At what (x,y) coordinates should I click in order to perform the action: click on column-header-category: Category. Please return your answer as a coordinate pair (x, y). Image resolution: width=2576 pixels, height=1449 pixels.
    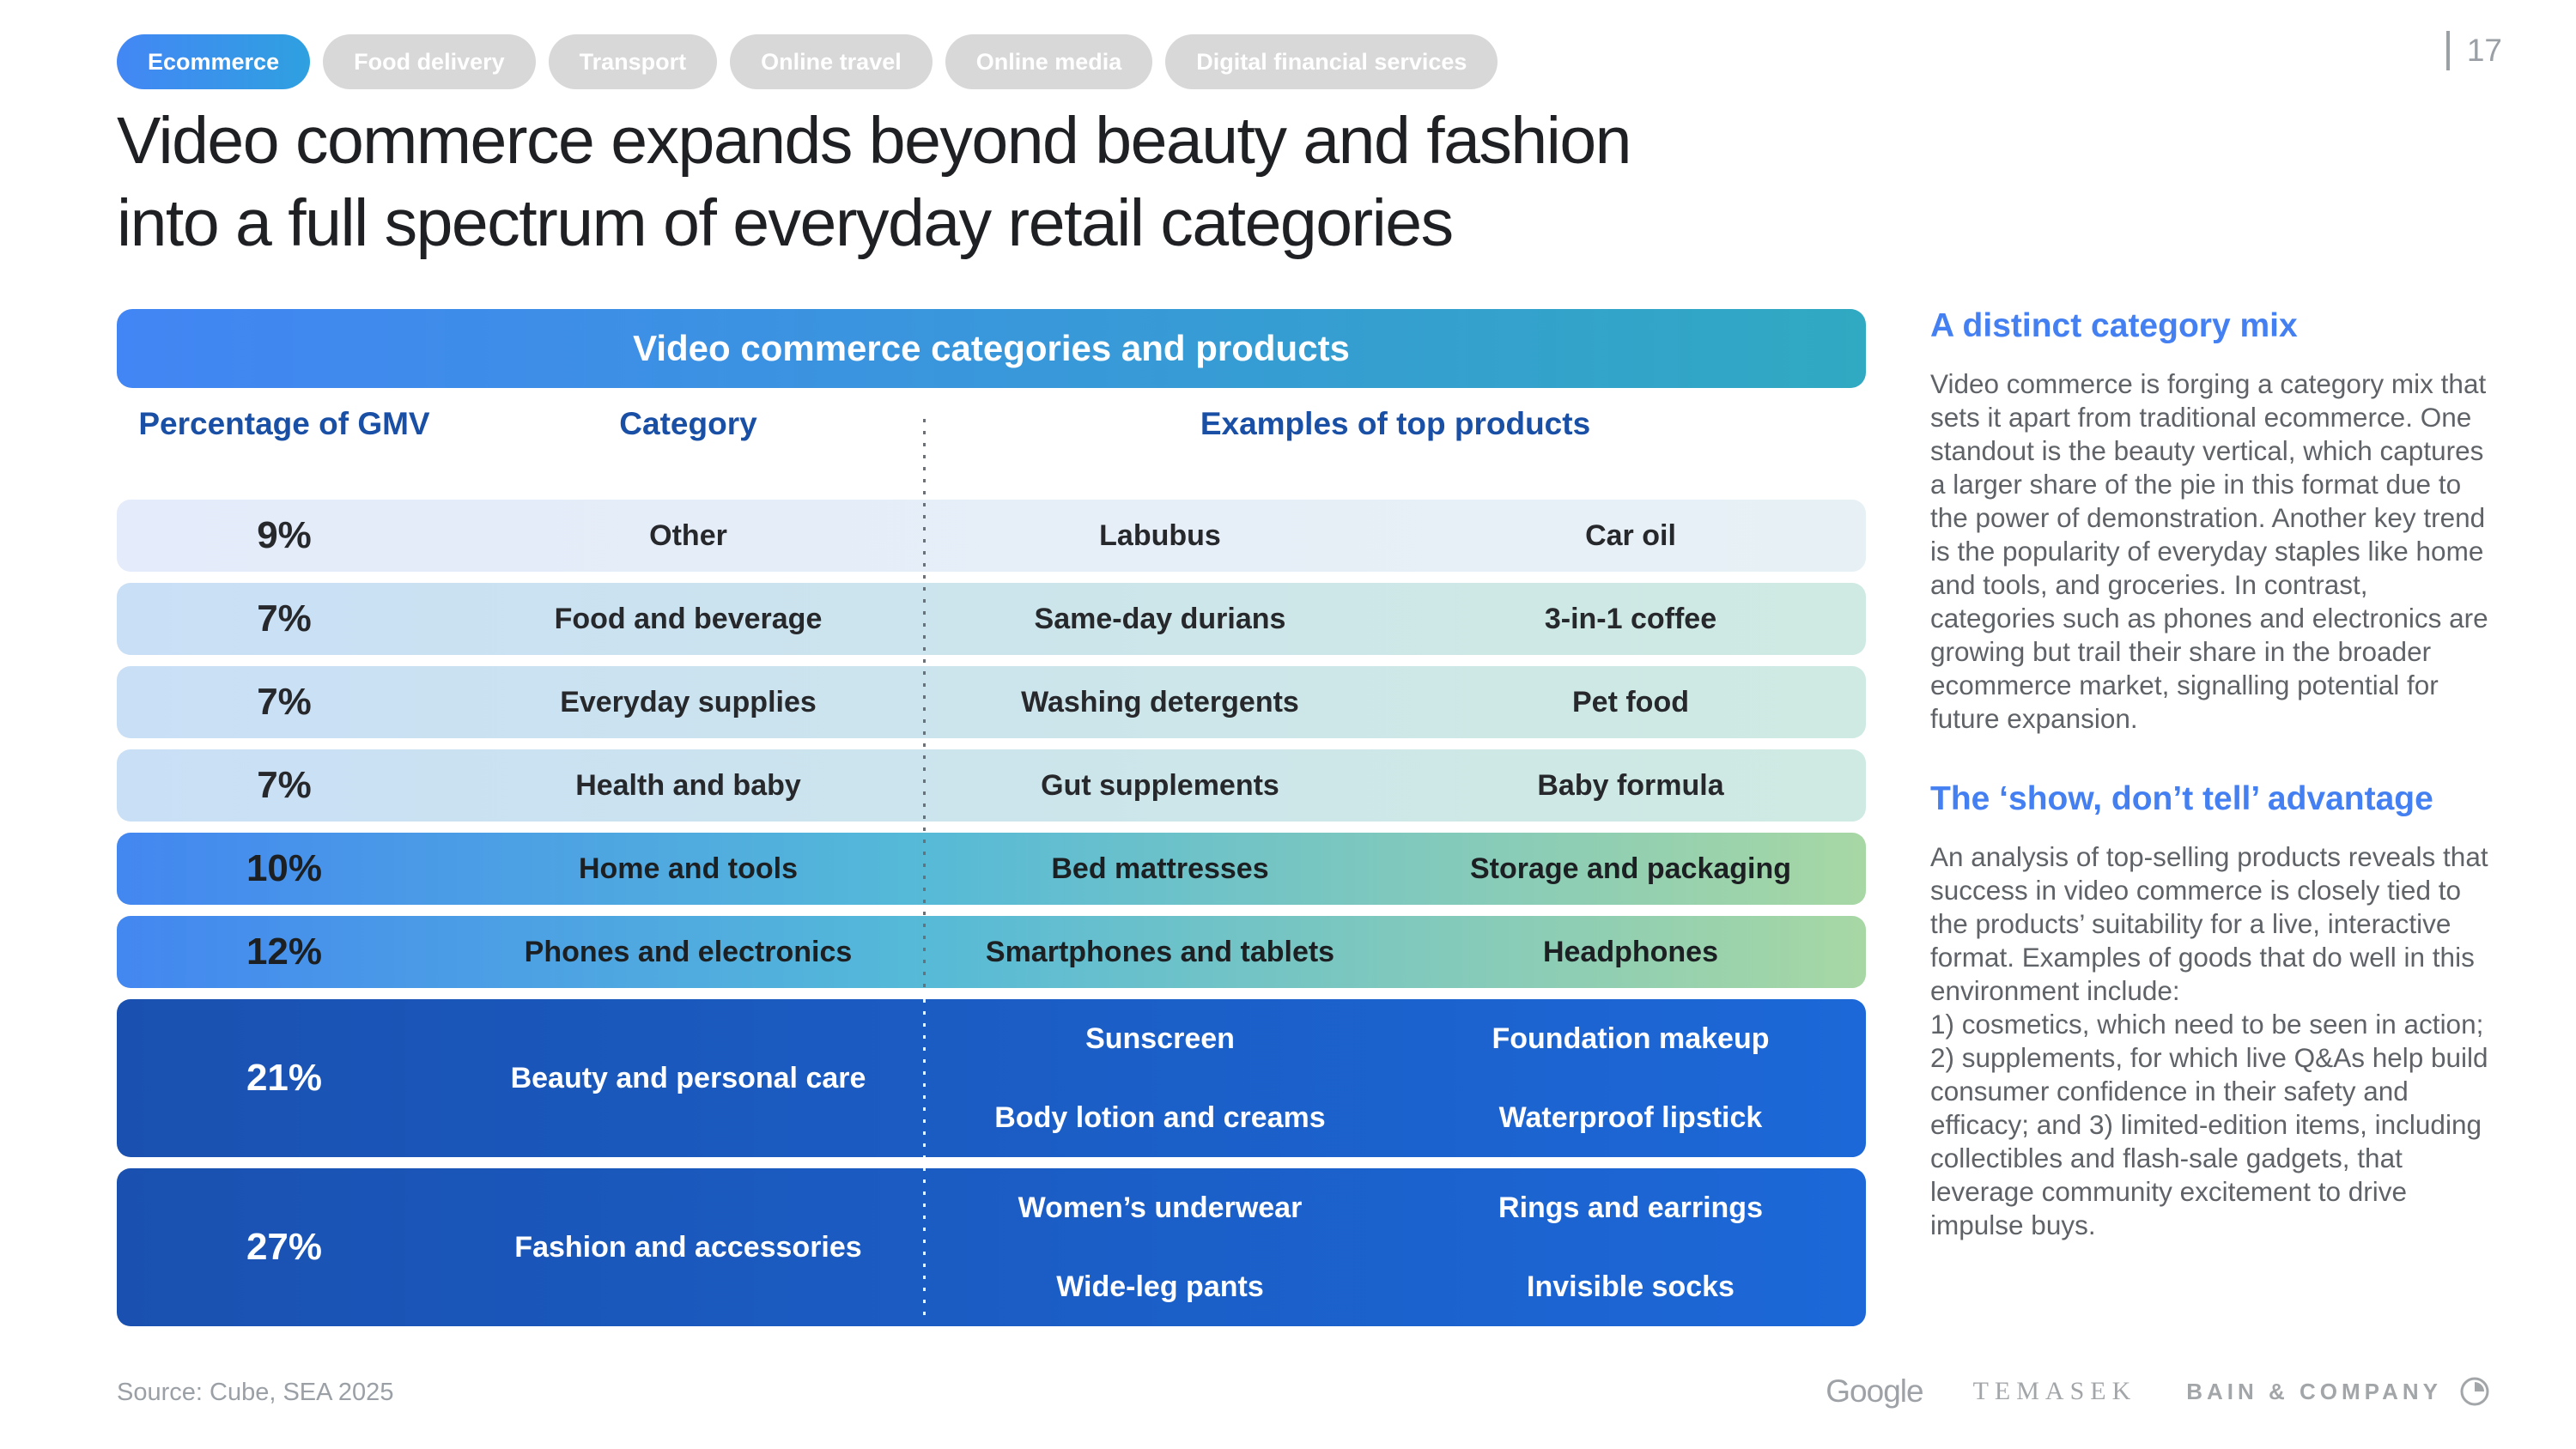
    Looking at the image, I should click on (688, 423).